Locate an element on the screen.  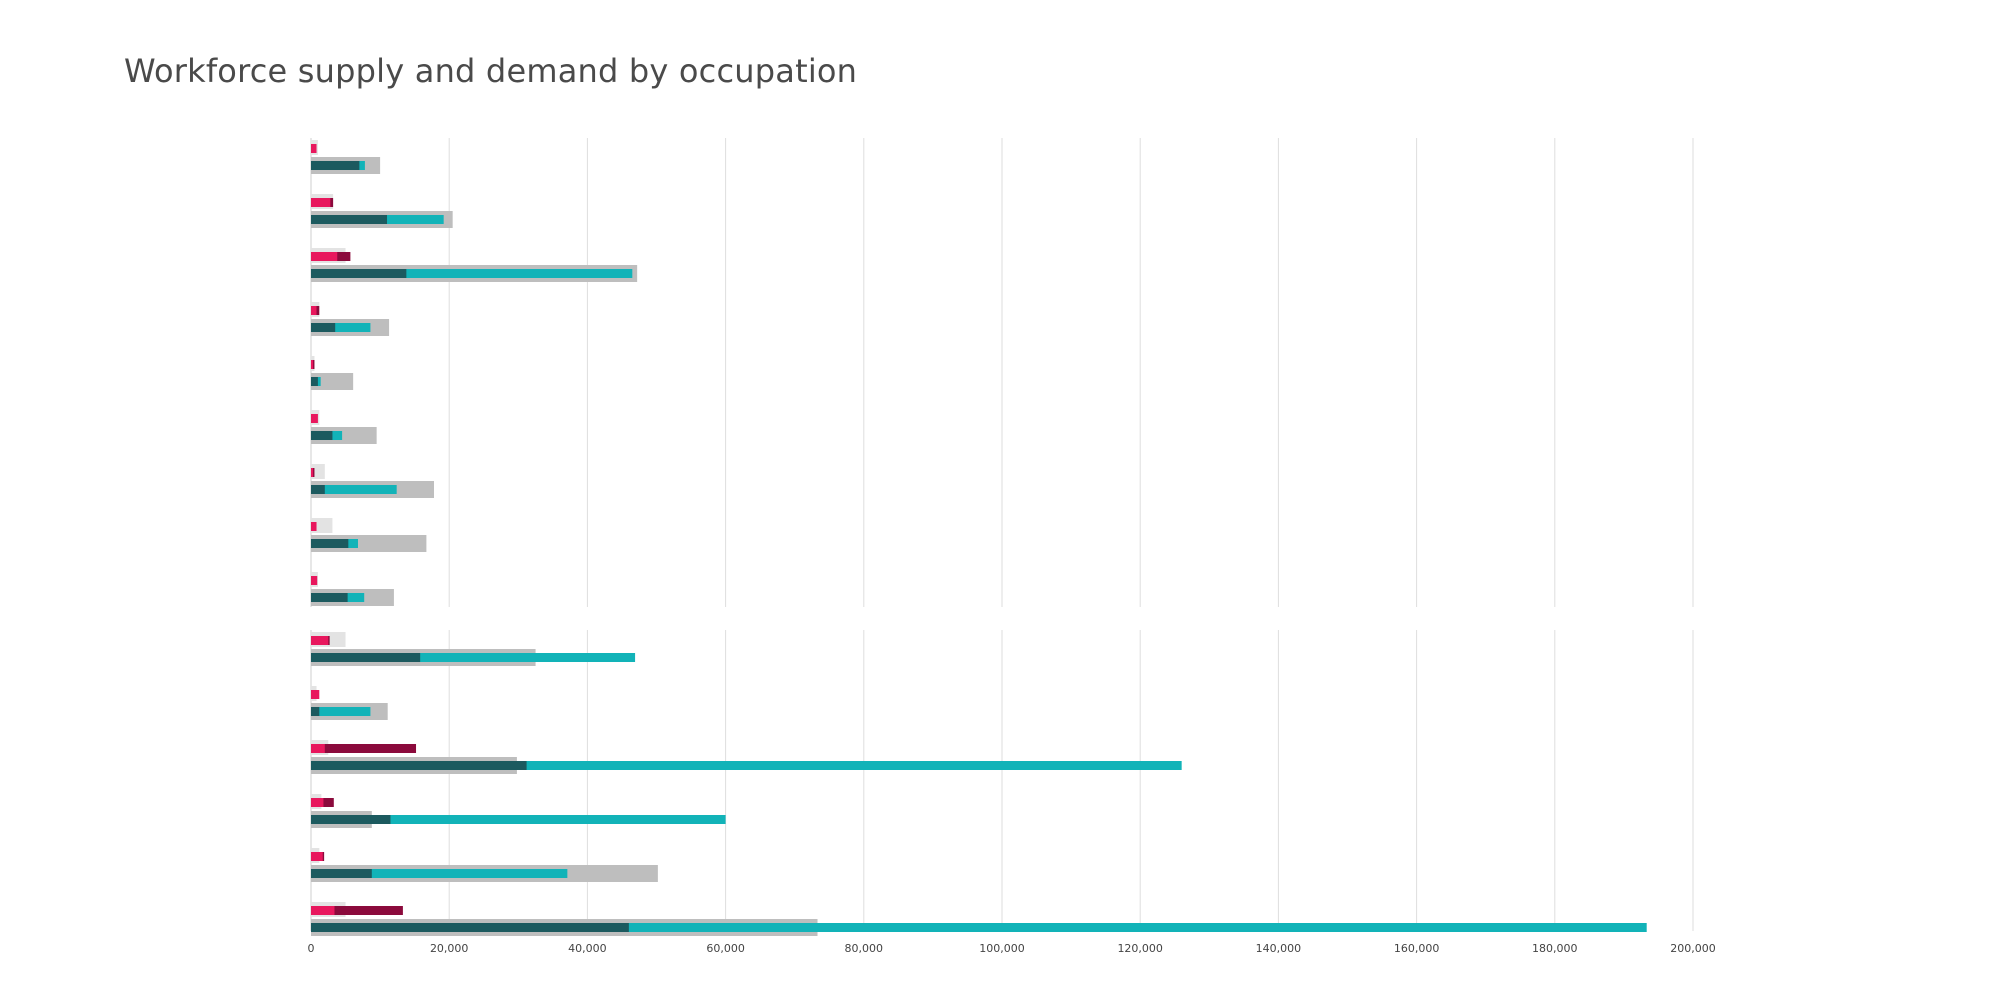
x-tick-label: 180,000 is located at coordinates (1555, 948).